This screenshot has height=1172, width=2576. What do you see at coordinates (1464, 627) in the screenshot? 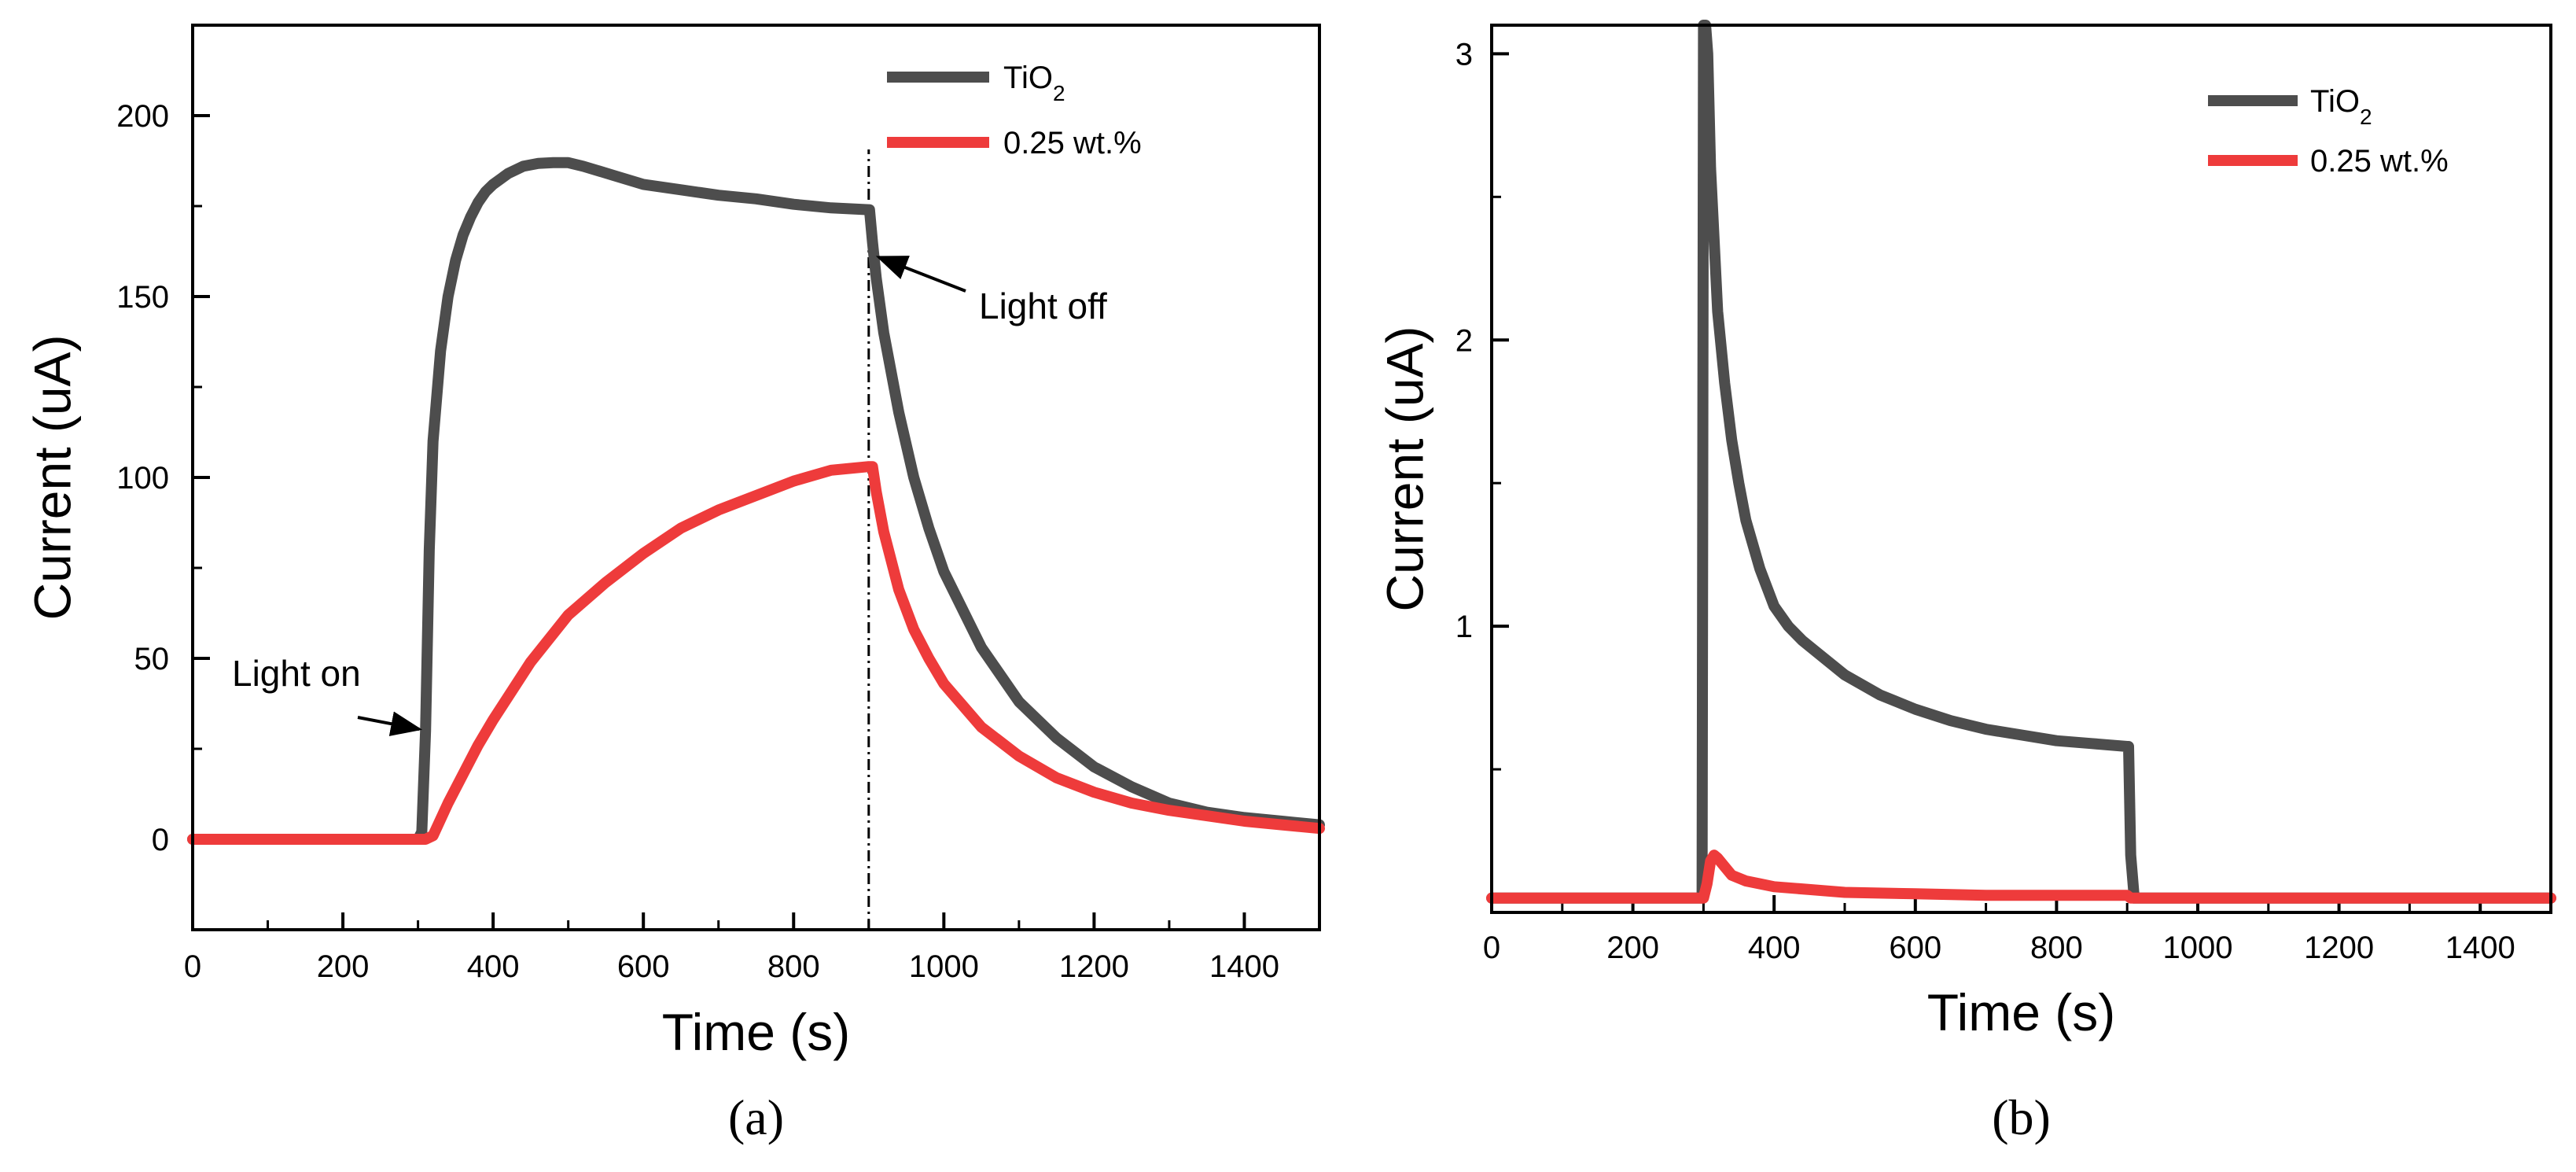
I see `y-tick-label: 1` at bounding box center [1464, 627].